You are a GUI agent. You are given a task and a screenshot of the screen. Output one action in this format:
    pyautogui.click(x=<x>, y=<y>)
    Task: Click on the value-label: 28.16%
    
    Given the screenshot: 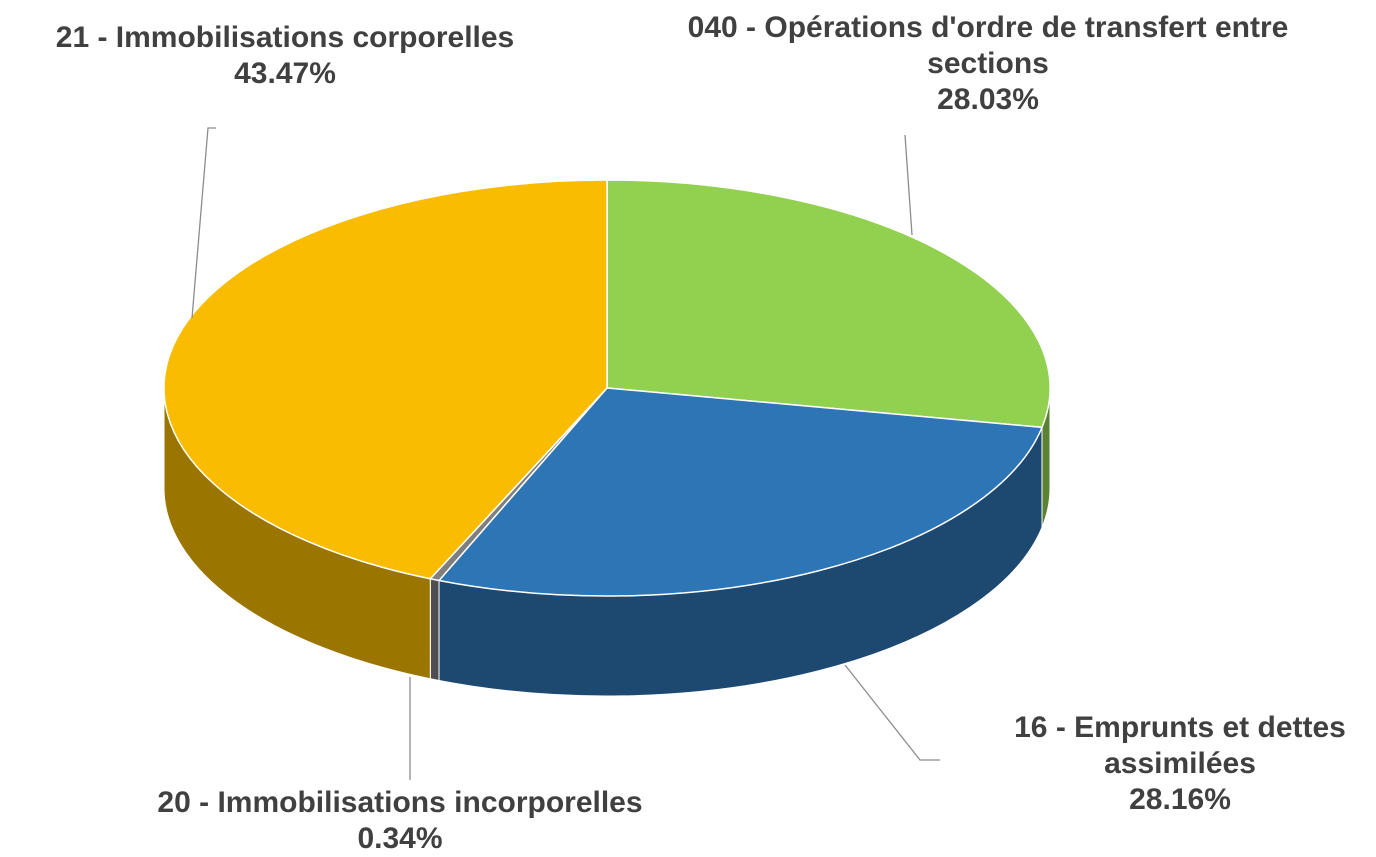 What is the action you would take?
    pyautogui.click(x=1180, y=799)
    